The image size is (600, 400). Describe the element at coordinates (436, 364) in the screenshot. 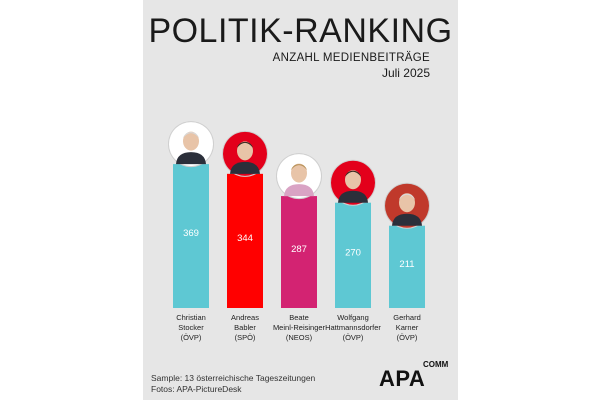

I see `apa-logo-suffix: COMM` at that location.